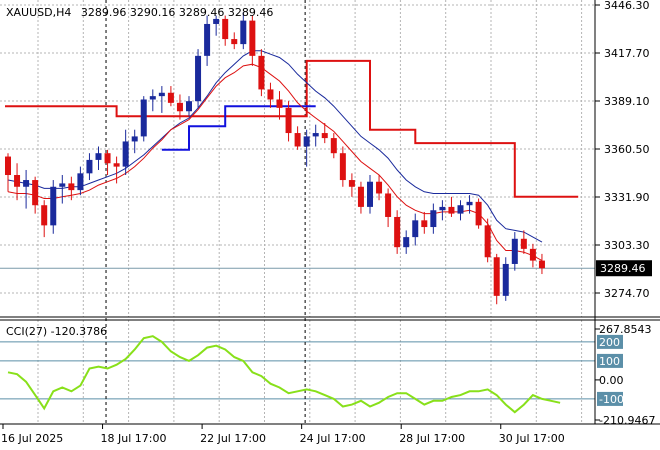 This screenshot has height=450, width=660. What do you see at coordinates (32, 438) in the screenshot?
I see `time-tick-label: 16 Jul 2025` at bounding box center [32, 438].